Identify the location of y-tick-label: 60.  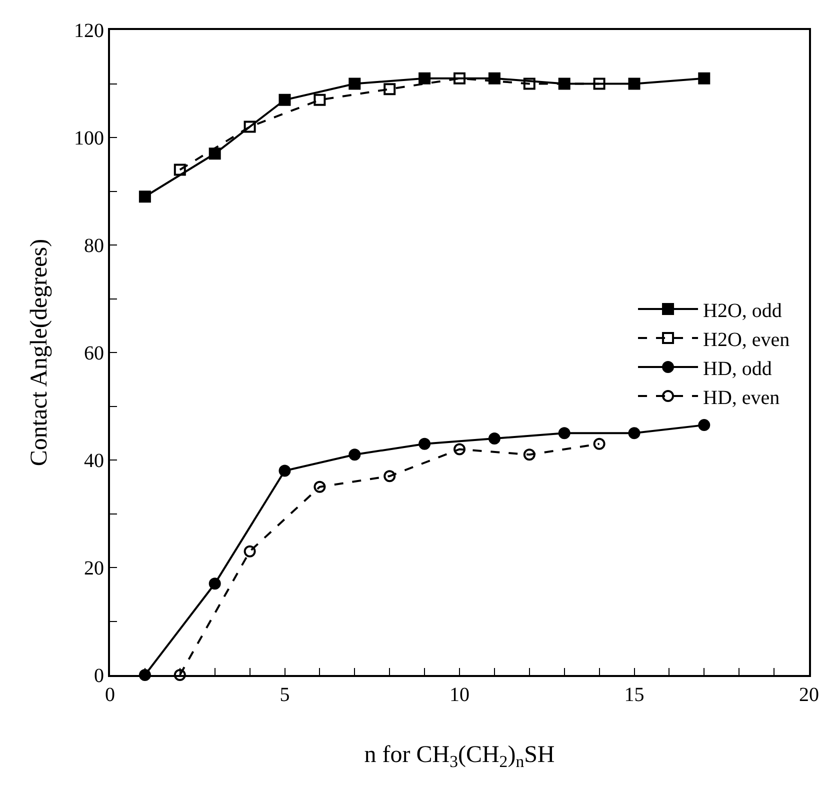
(94, 353).